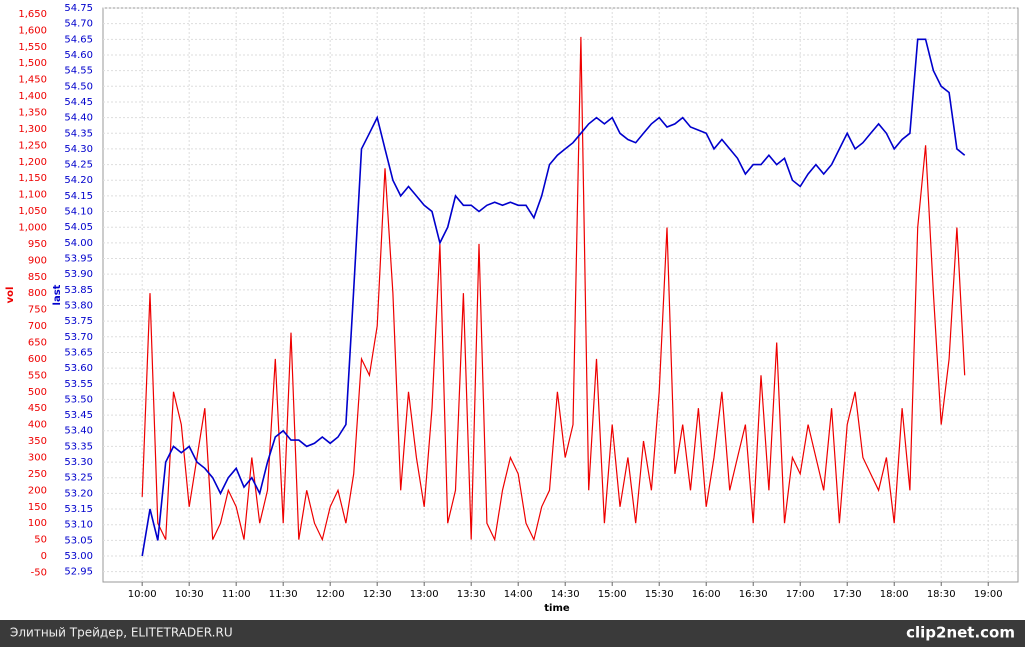 This screenshot has width=1025, height=647. What do you see at coordinates (847, 594) in the screenshot?
I see `x-tick-label: 17:30` at bounding box center [847, 594].